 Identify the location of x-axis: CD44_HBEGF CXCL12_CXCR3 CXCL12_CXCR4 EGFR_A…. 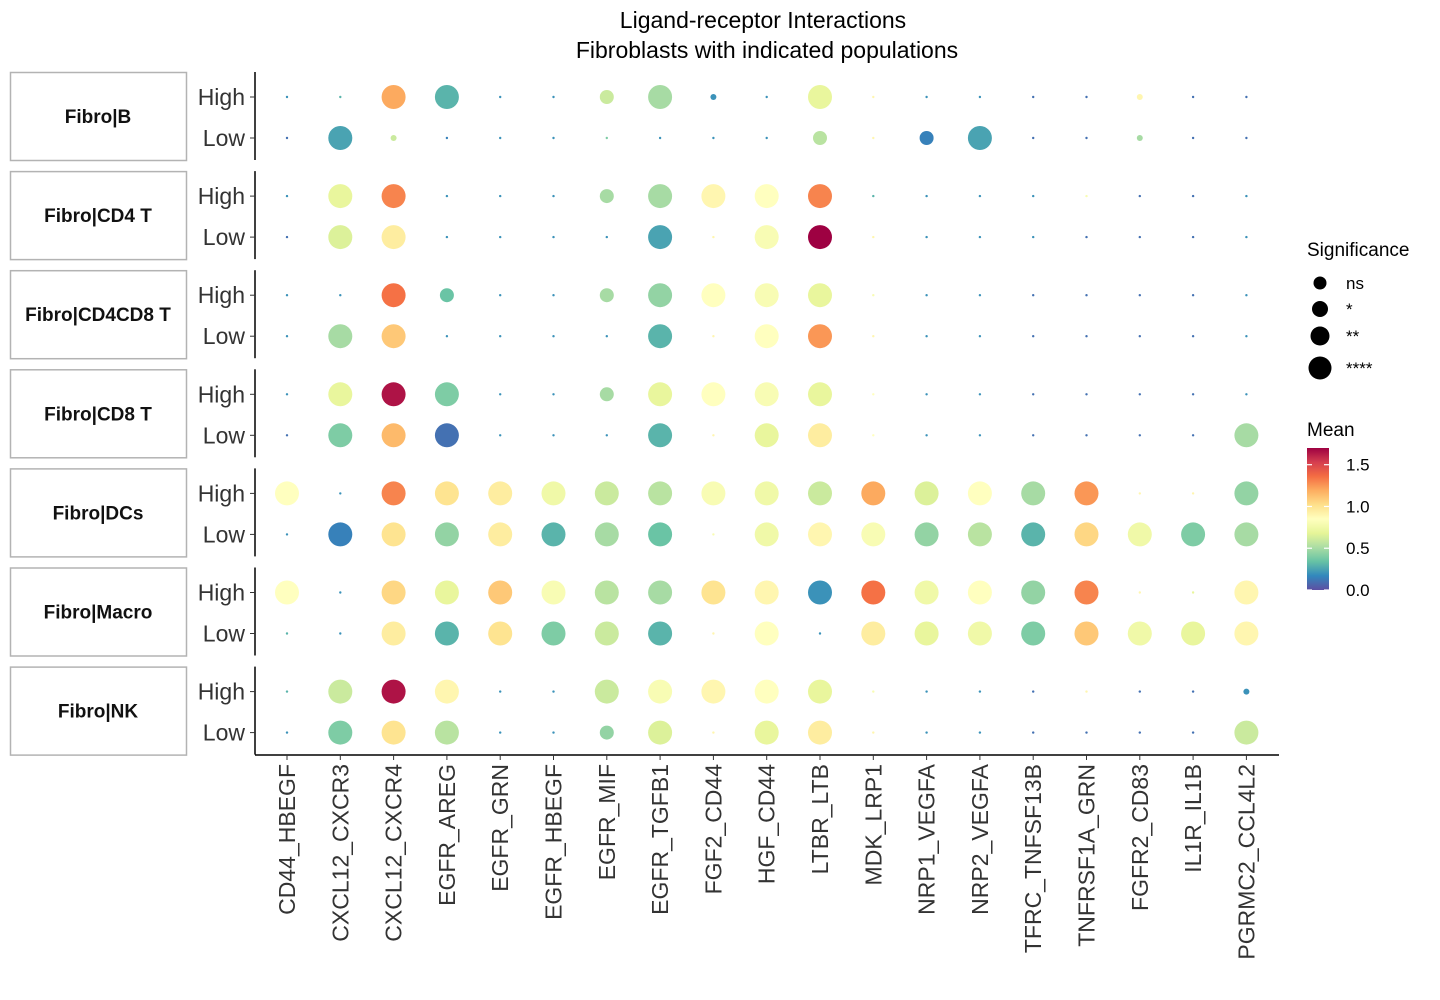
(767, 857).